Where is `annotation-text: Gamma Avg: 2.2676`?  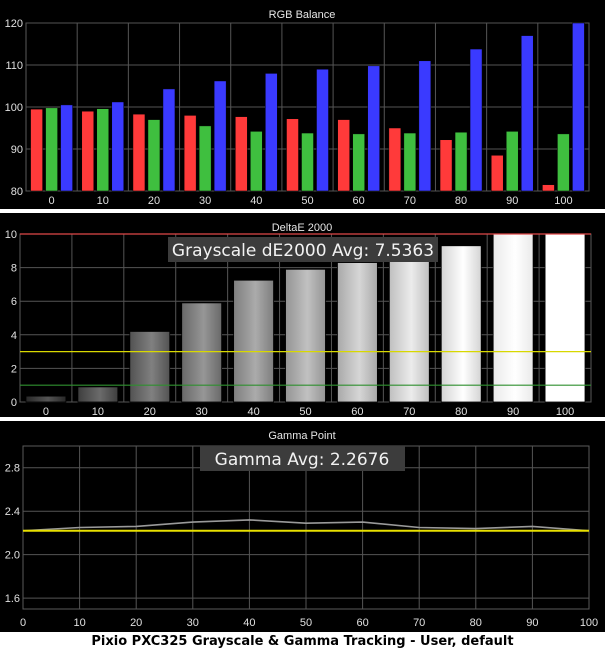 annotation-text: Gamma Avg: 2.2676 is located at coordinates (302, 460).